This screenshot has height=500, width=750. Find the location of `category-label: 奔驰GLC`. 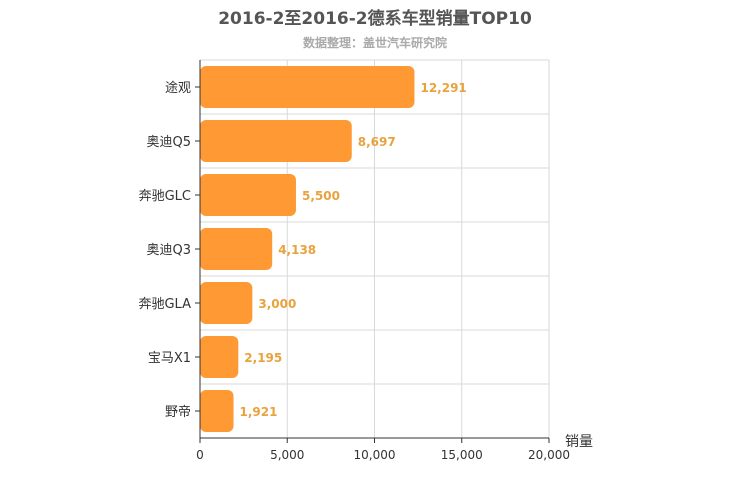

category-label: 奔驰GLC is located at coordinates (165, 196).